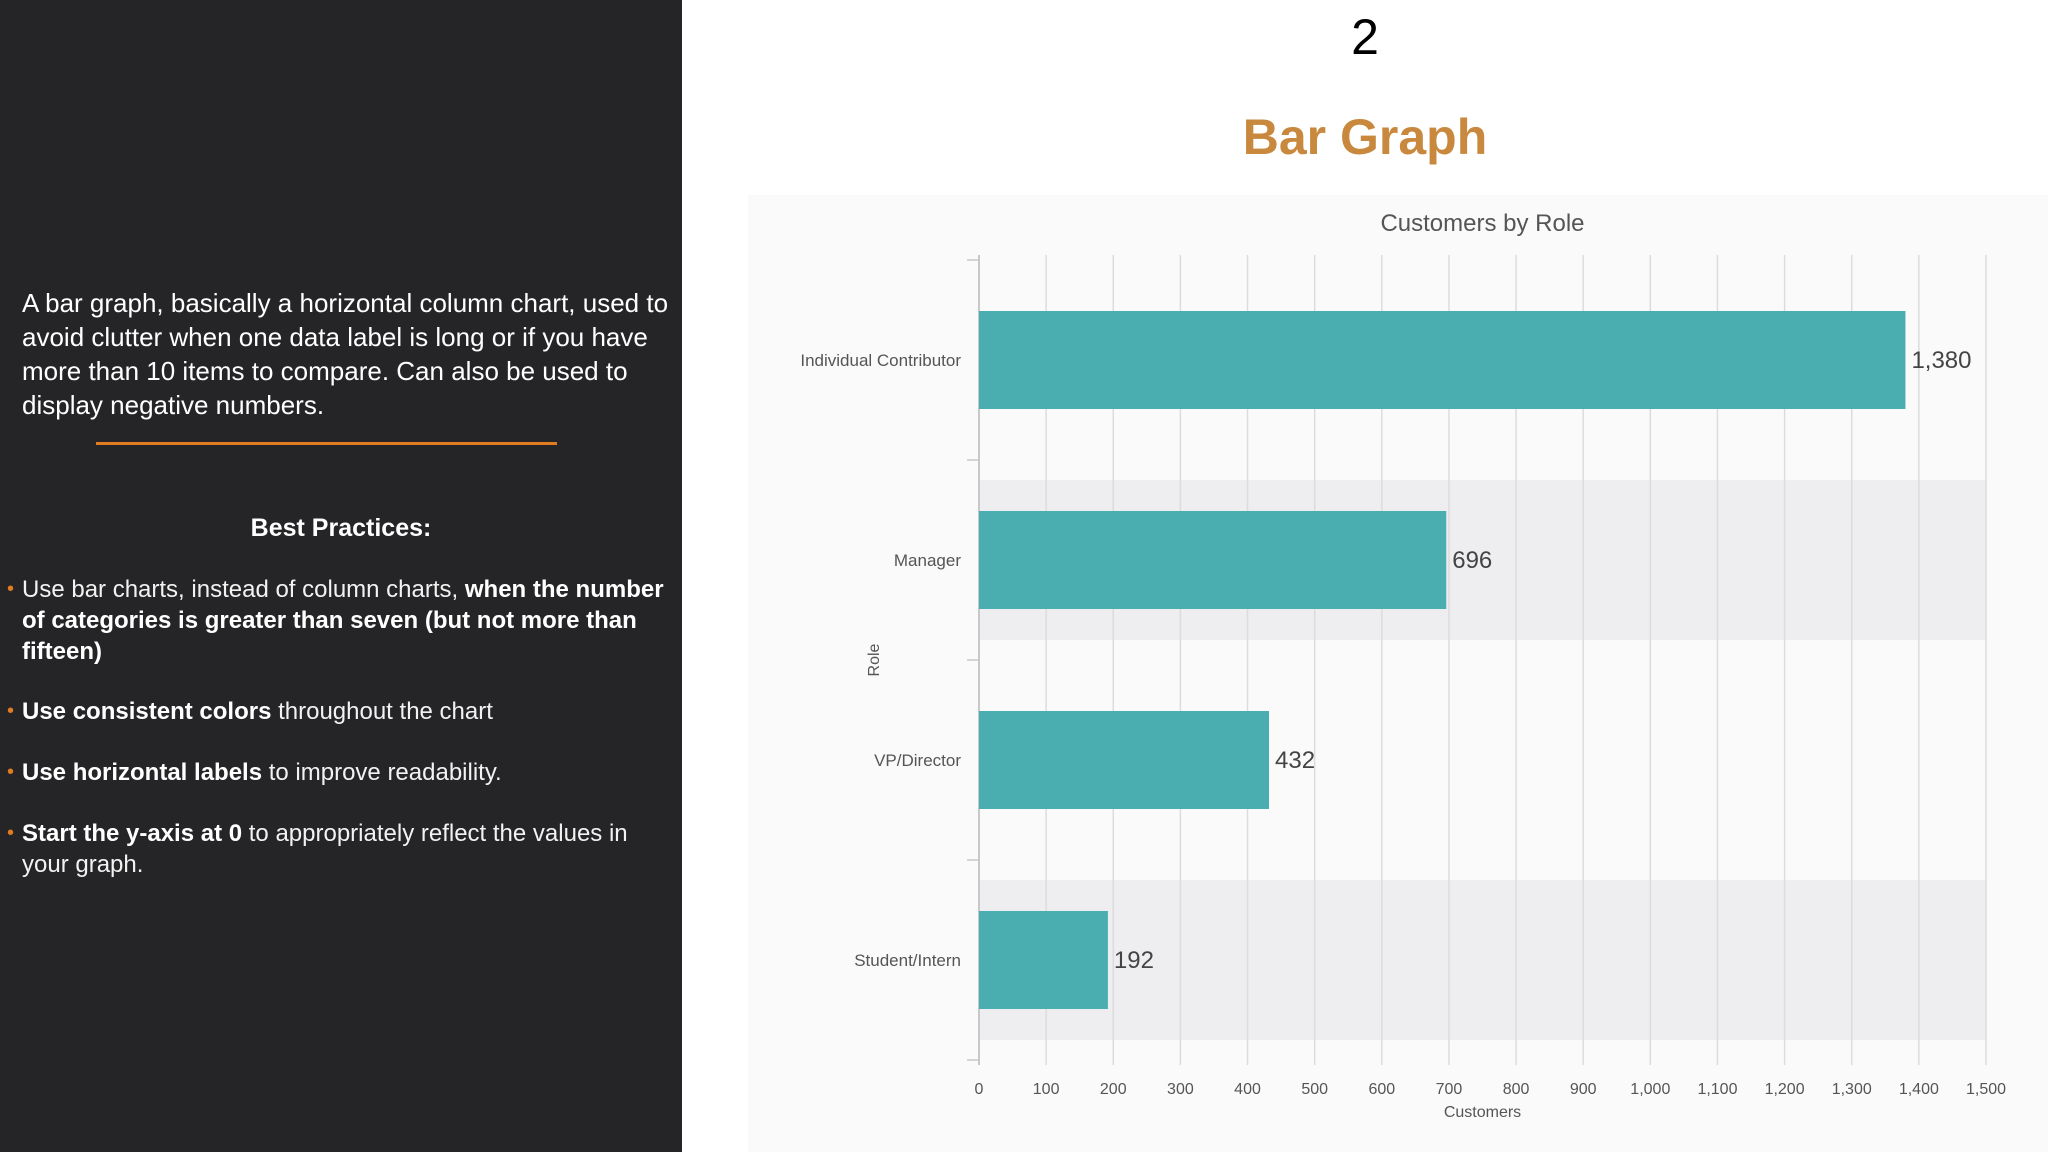 This screenshot has width=2048, height=1152. Describe the element at coordinates (907, 960) in the screenshot. I see `category-label: Student/Intern` at that location.